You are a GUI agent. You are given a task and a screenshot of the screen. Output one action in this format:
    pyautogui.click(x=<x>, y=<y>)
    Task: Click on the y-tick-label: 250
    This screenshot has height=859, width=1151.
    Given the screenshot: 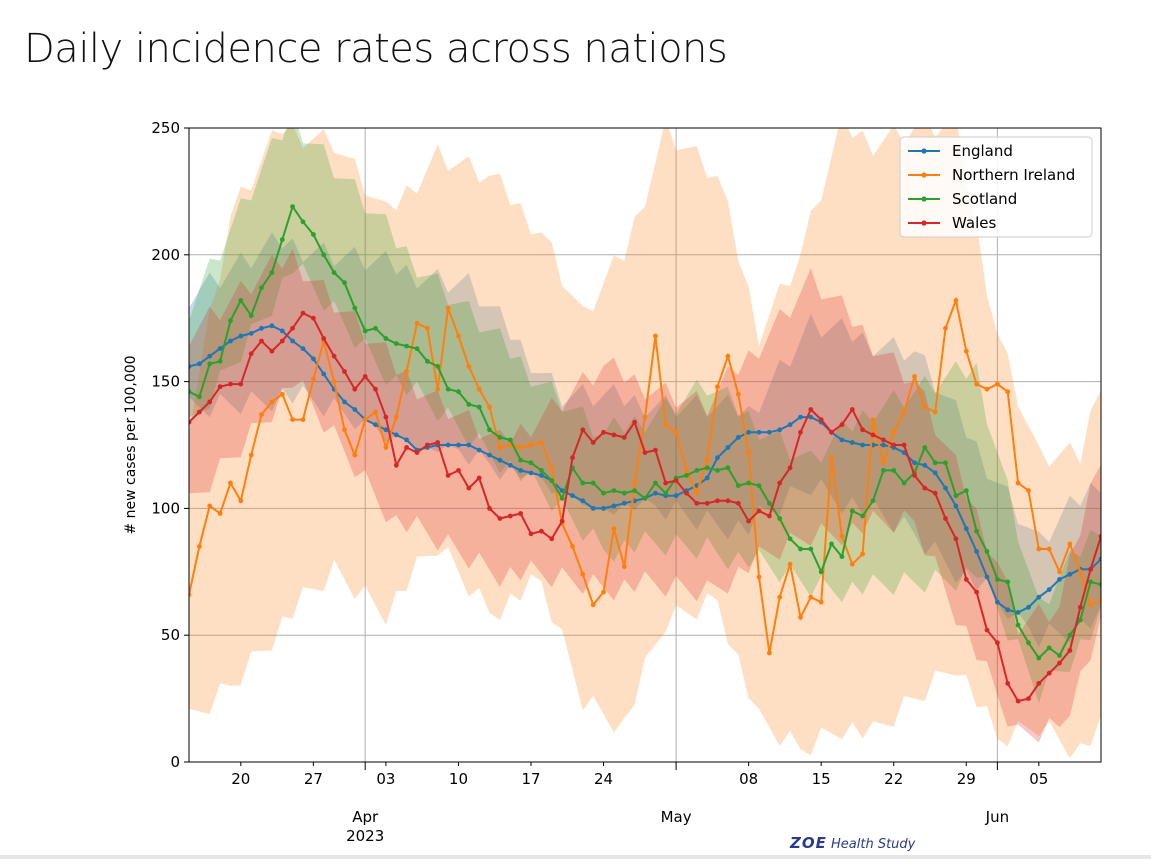 What is the action you would take?
    pyautogui.click(x=165, y=128)
    